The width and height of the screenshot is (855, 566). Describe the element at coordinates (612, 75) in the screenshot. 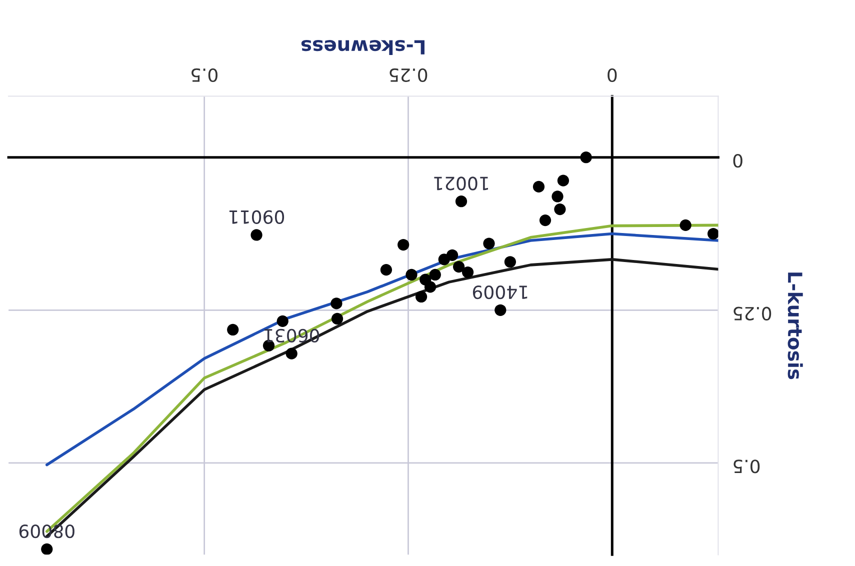

I see `x-tick-label: 0` at that location.